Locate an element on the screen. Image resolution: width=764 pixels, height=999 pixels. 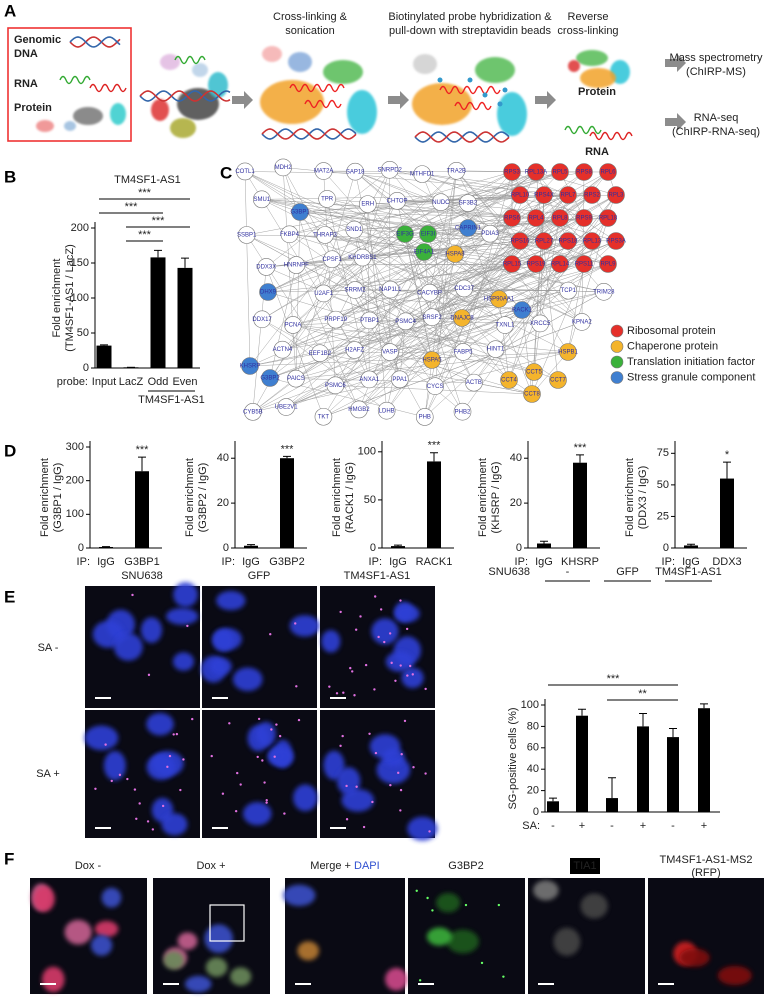
node-label: RPL14 is located at coordinates (560, 265).